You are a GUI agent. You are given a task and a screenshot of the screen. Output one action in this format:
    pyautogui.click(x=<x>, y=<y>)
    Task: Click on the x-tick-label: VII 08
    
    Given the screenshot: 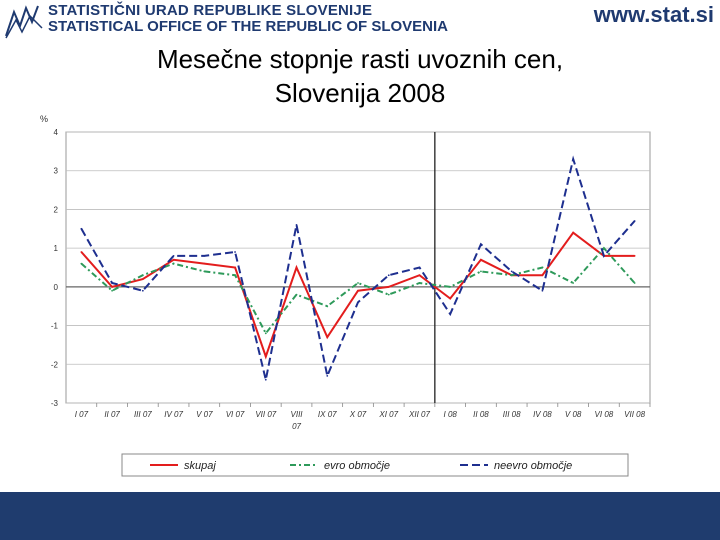 What is the action you would take?
    pyautogui.click(x=634, y=414)
    